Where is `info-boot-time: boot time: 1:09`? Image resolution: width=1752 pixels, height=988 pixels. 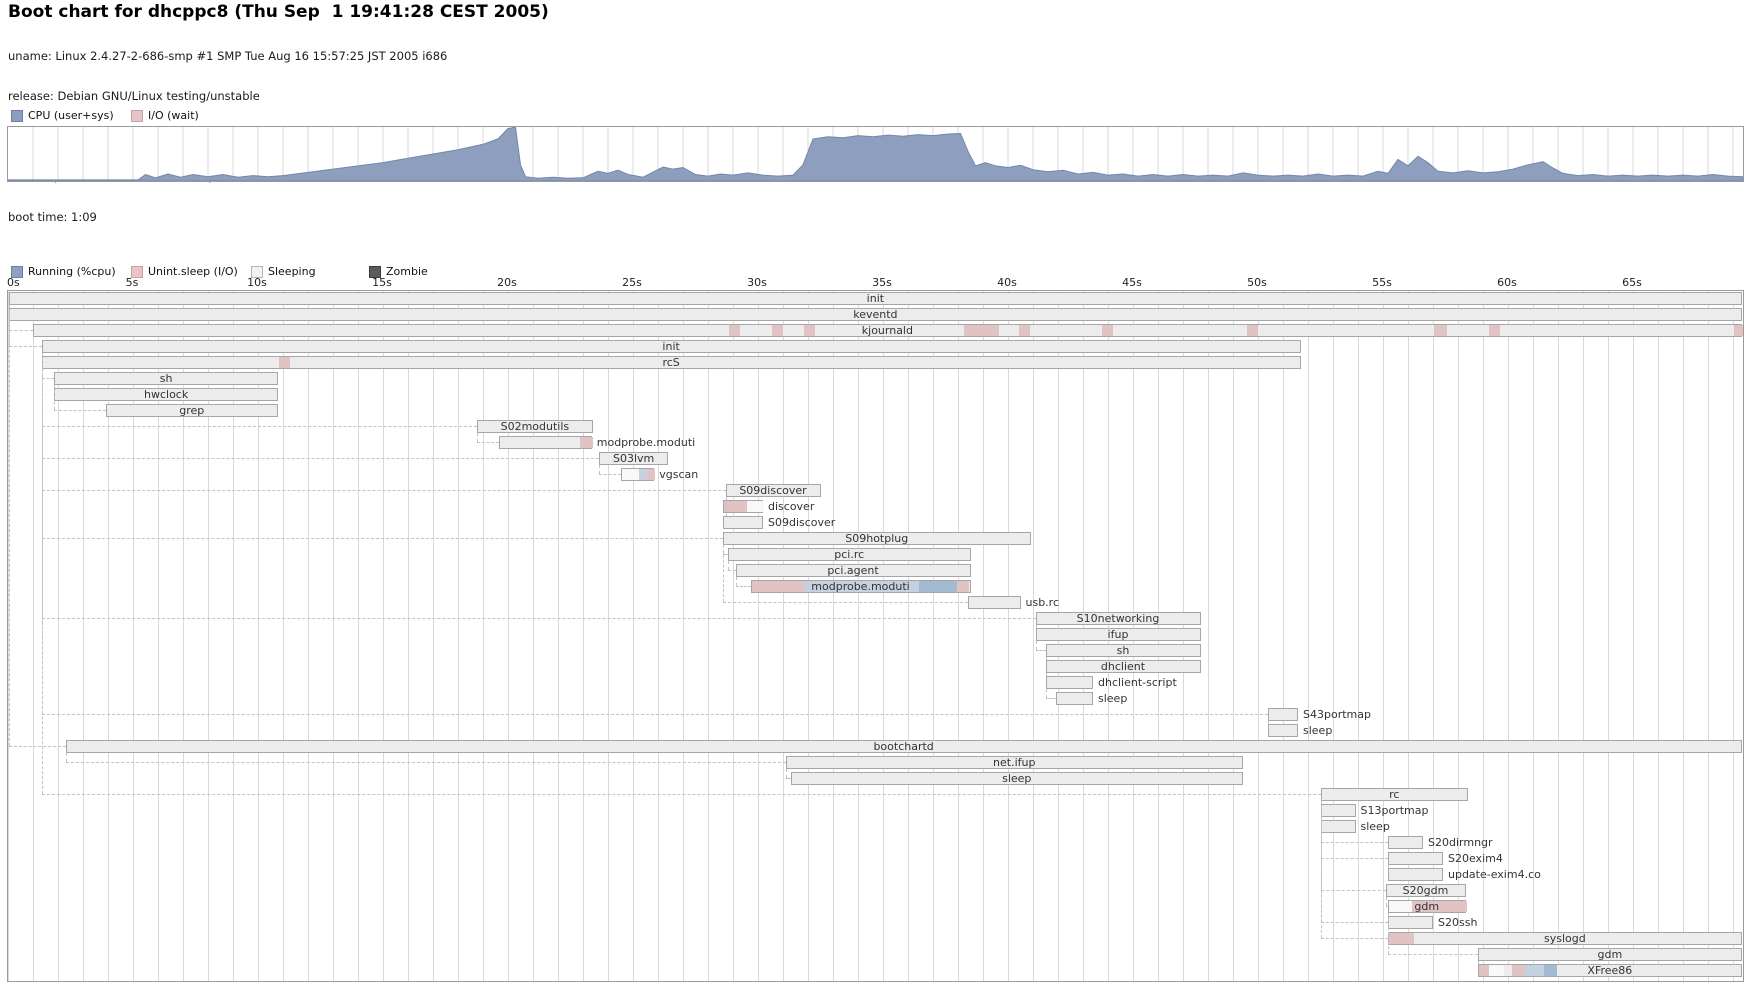
info-boot-time: boot time: 1:09 is located at coordinates (52, 216).